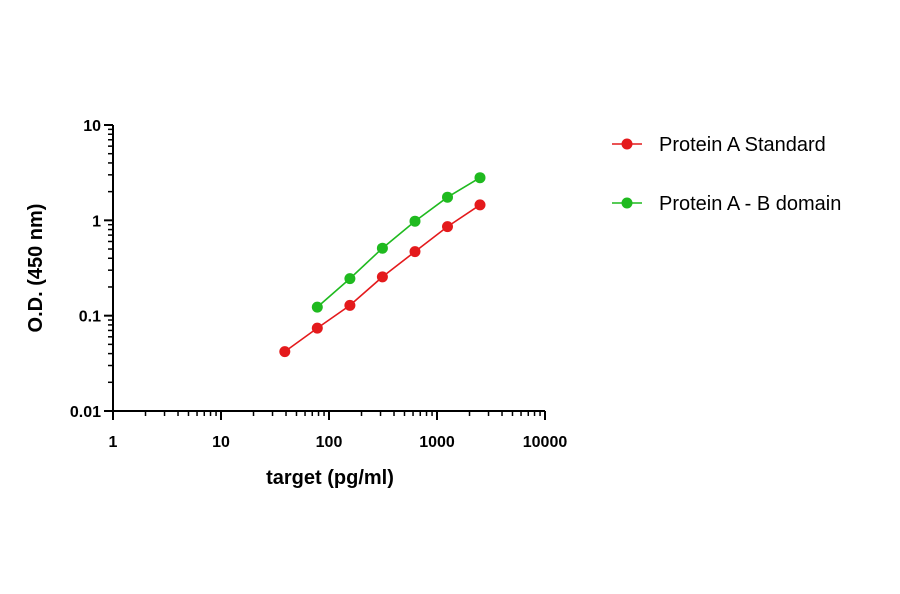 This screenshot has height=594, width=900. Describe the element at coordinates (85, 412) in the screenshot. I see `y-tick-label: 0.01` at that location.